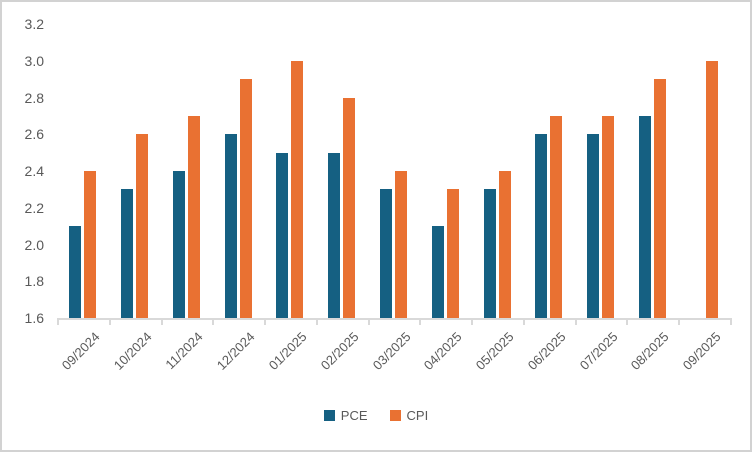 This screenshot has height=452, width=752. Describe the element at coordinates (349, 207) in the screenshot. I see `bar-cpi-02-2025` at that location.